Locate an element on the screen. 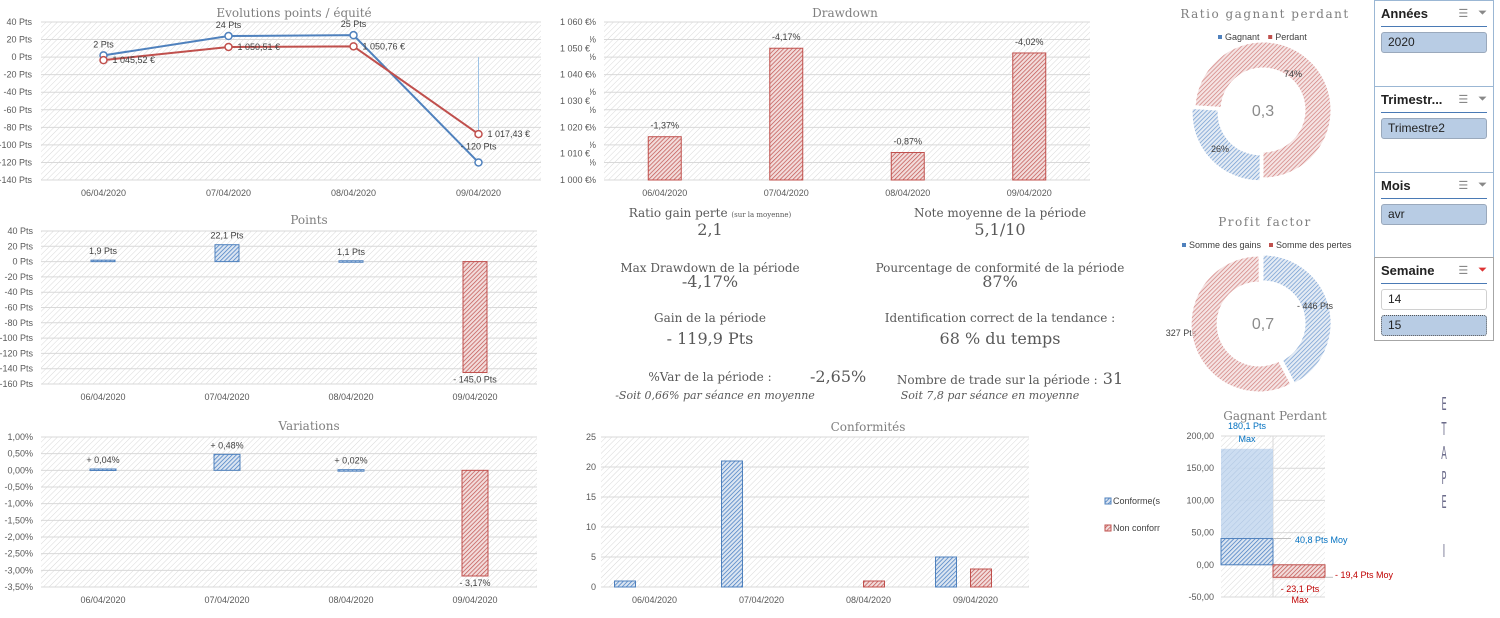 This screenshot has height=618, width=1500. kpi-value: 87% is located at coordinates (1000, 281).